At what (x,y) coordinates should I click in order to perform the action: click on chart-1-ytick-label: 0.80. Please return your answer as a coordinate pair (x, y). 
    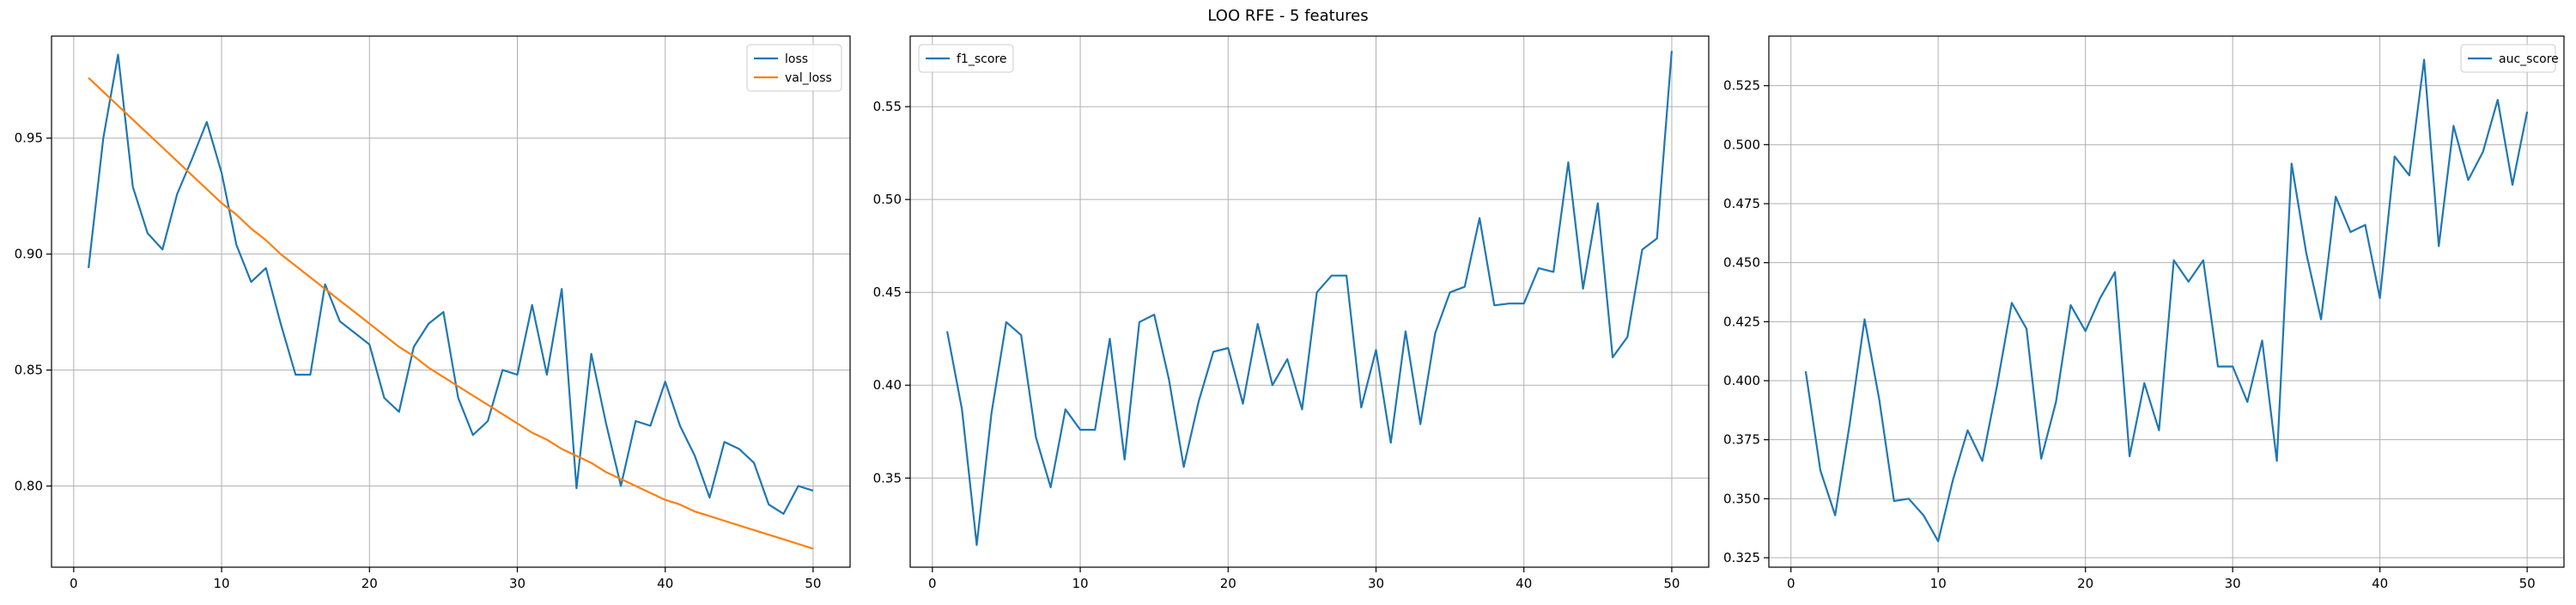
    Looking at the image, I should click on (29, 486).